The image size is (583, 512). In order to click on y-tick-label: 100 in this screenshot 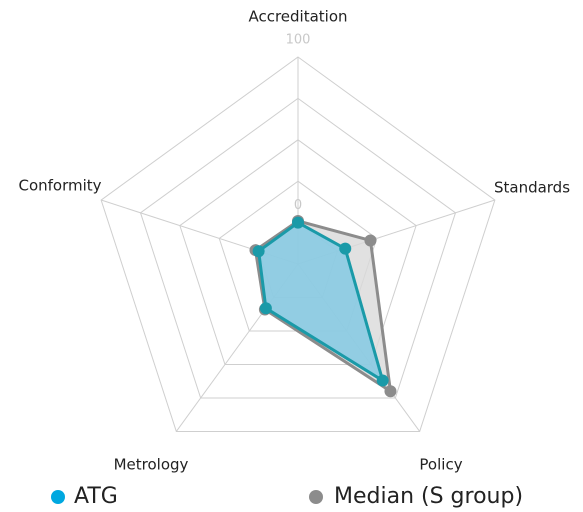, I will do `click(298, 40)`.